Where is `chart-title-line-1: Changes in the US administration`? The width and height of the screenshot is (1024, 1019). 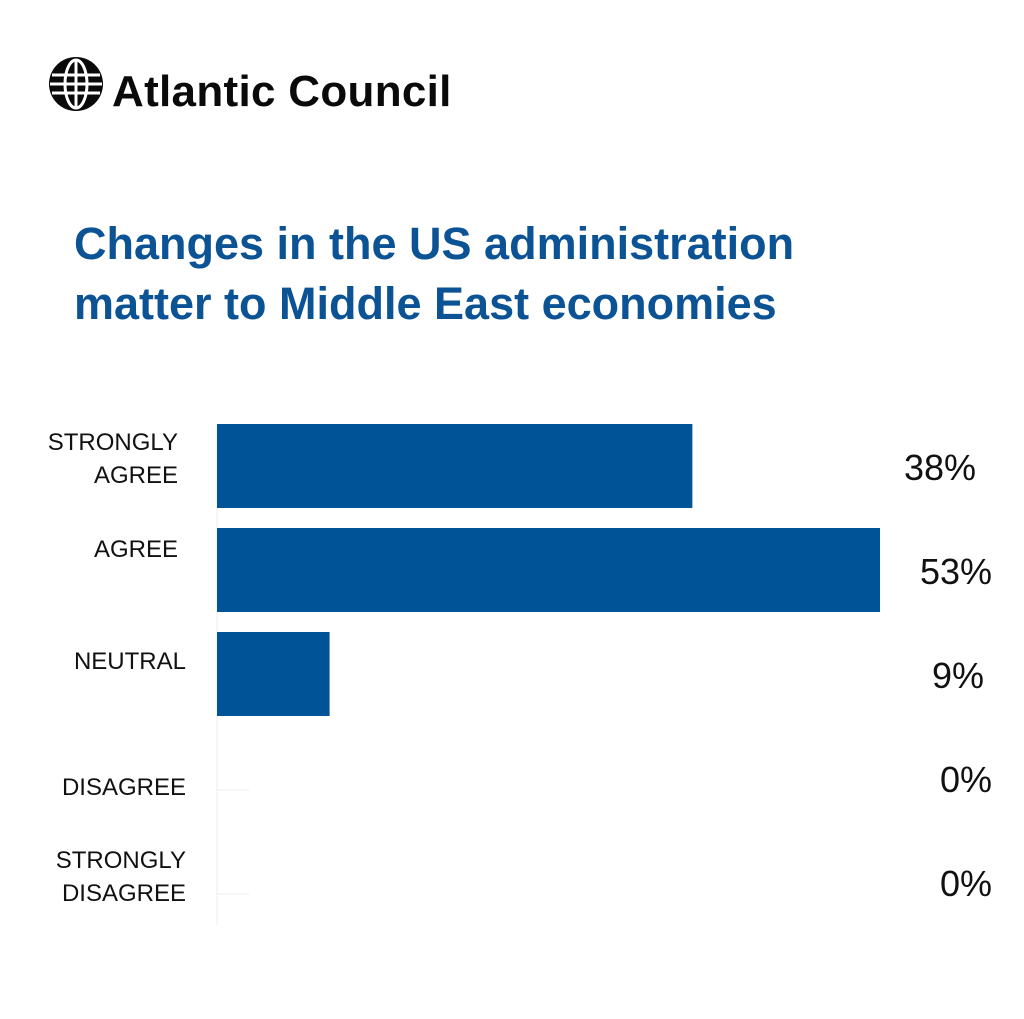 chart-title-line-1: Changes in the US administration is located at coordinates (434, 243).